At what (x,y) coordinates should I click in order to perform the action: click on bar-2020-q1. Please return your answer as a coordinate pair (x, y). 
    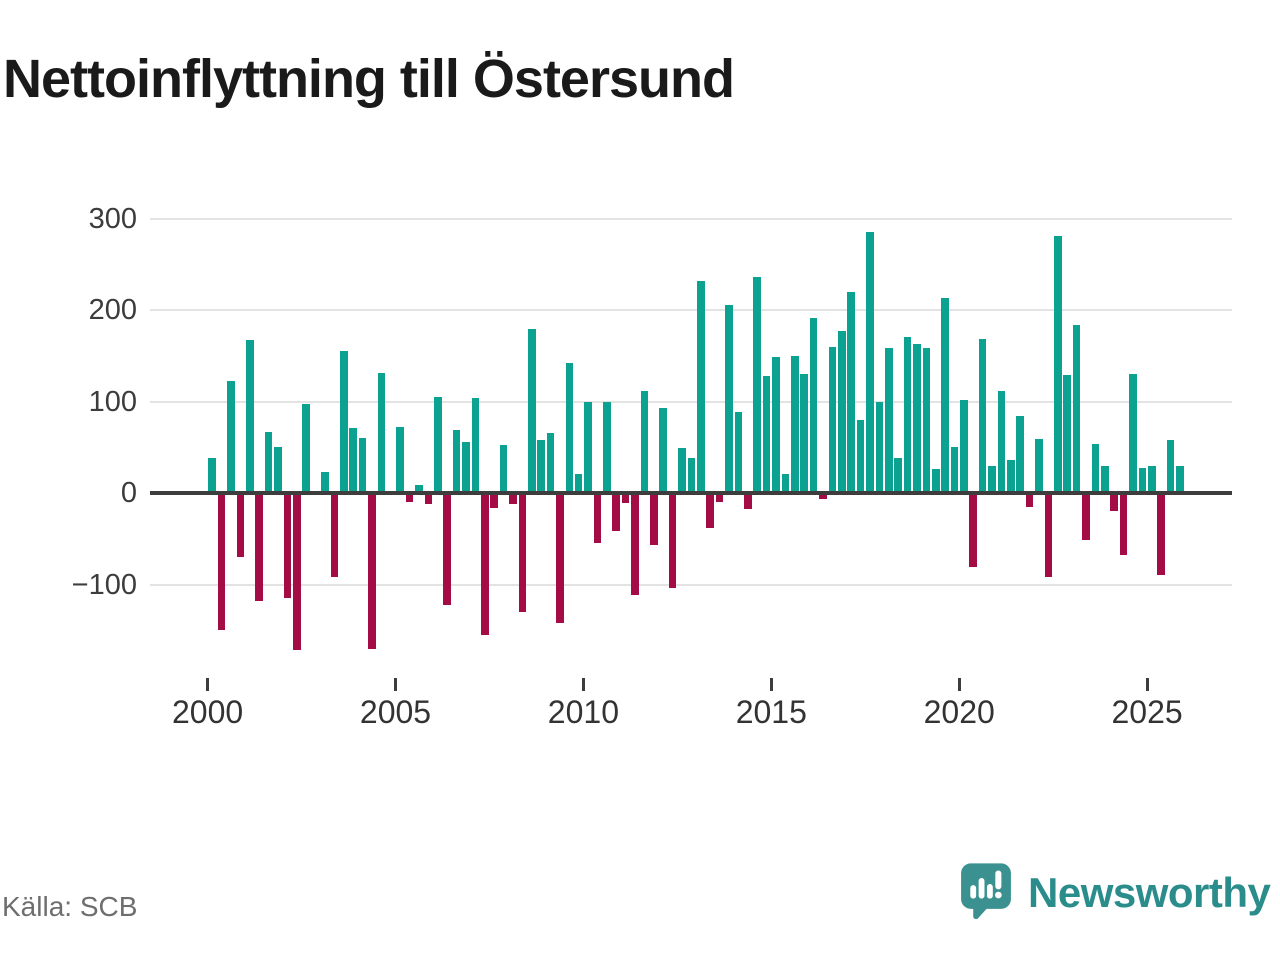
    Looking at the image, I should click on (964, 446).